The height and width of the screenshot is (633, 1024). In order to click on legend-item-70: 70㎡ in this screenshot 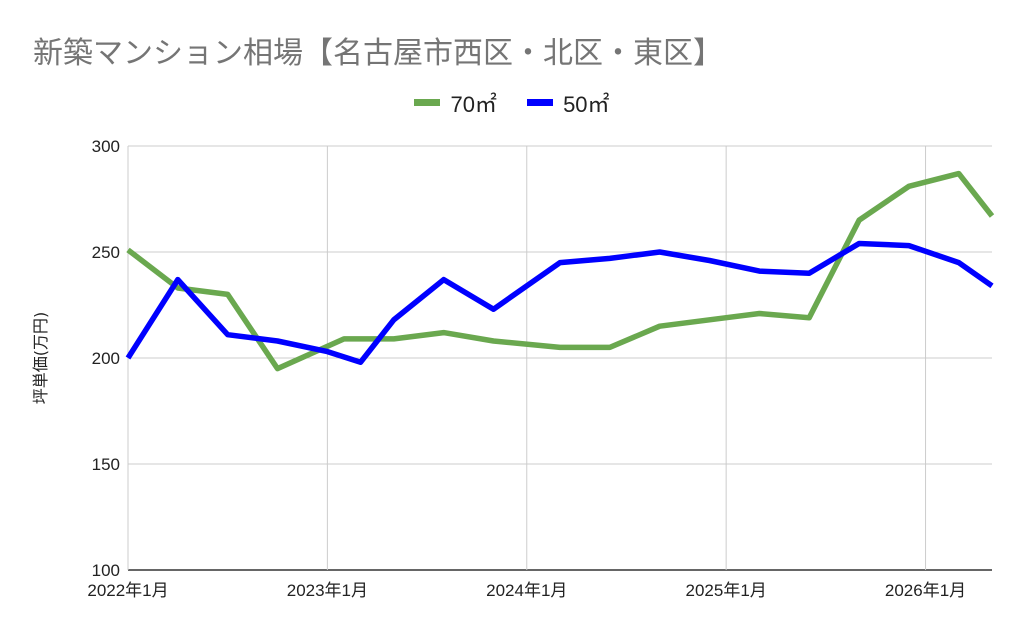, I will do `click(455, 103)`.